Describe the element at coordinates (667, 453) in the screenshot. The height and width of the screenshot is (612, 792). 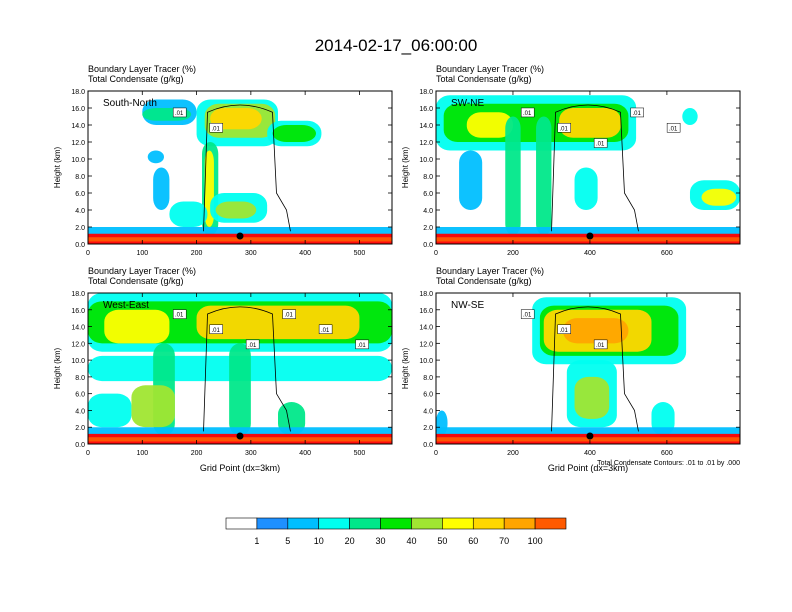
I see `x-tick-label: 600` at that location.